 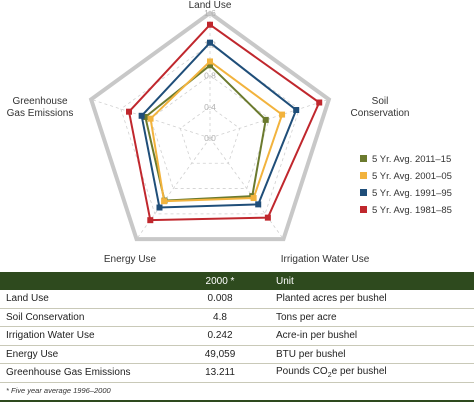 I want to click on tick-label: 0.4, so click(x=210, y=107).